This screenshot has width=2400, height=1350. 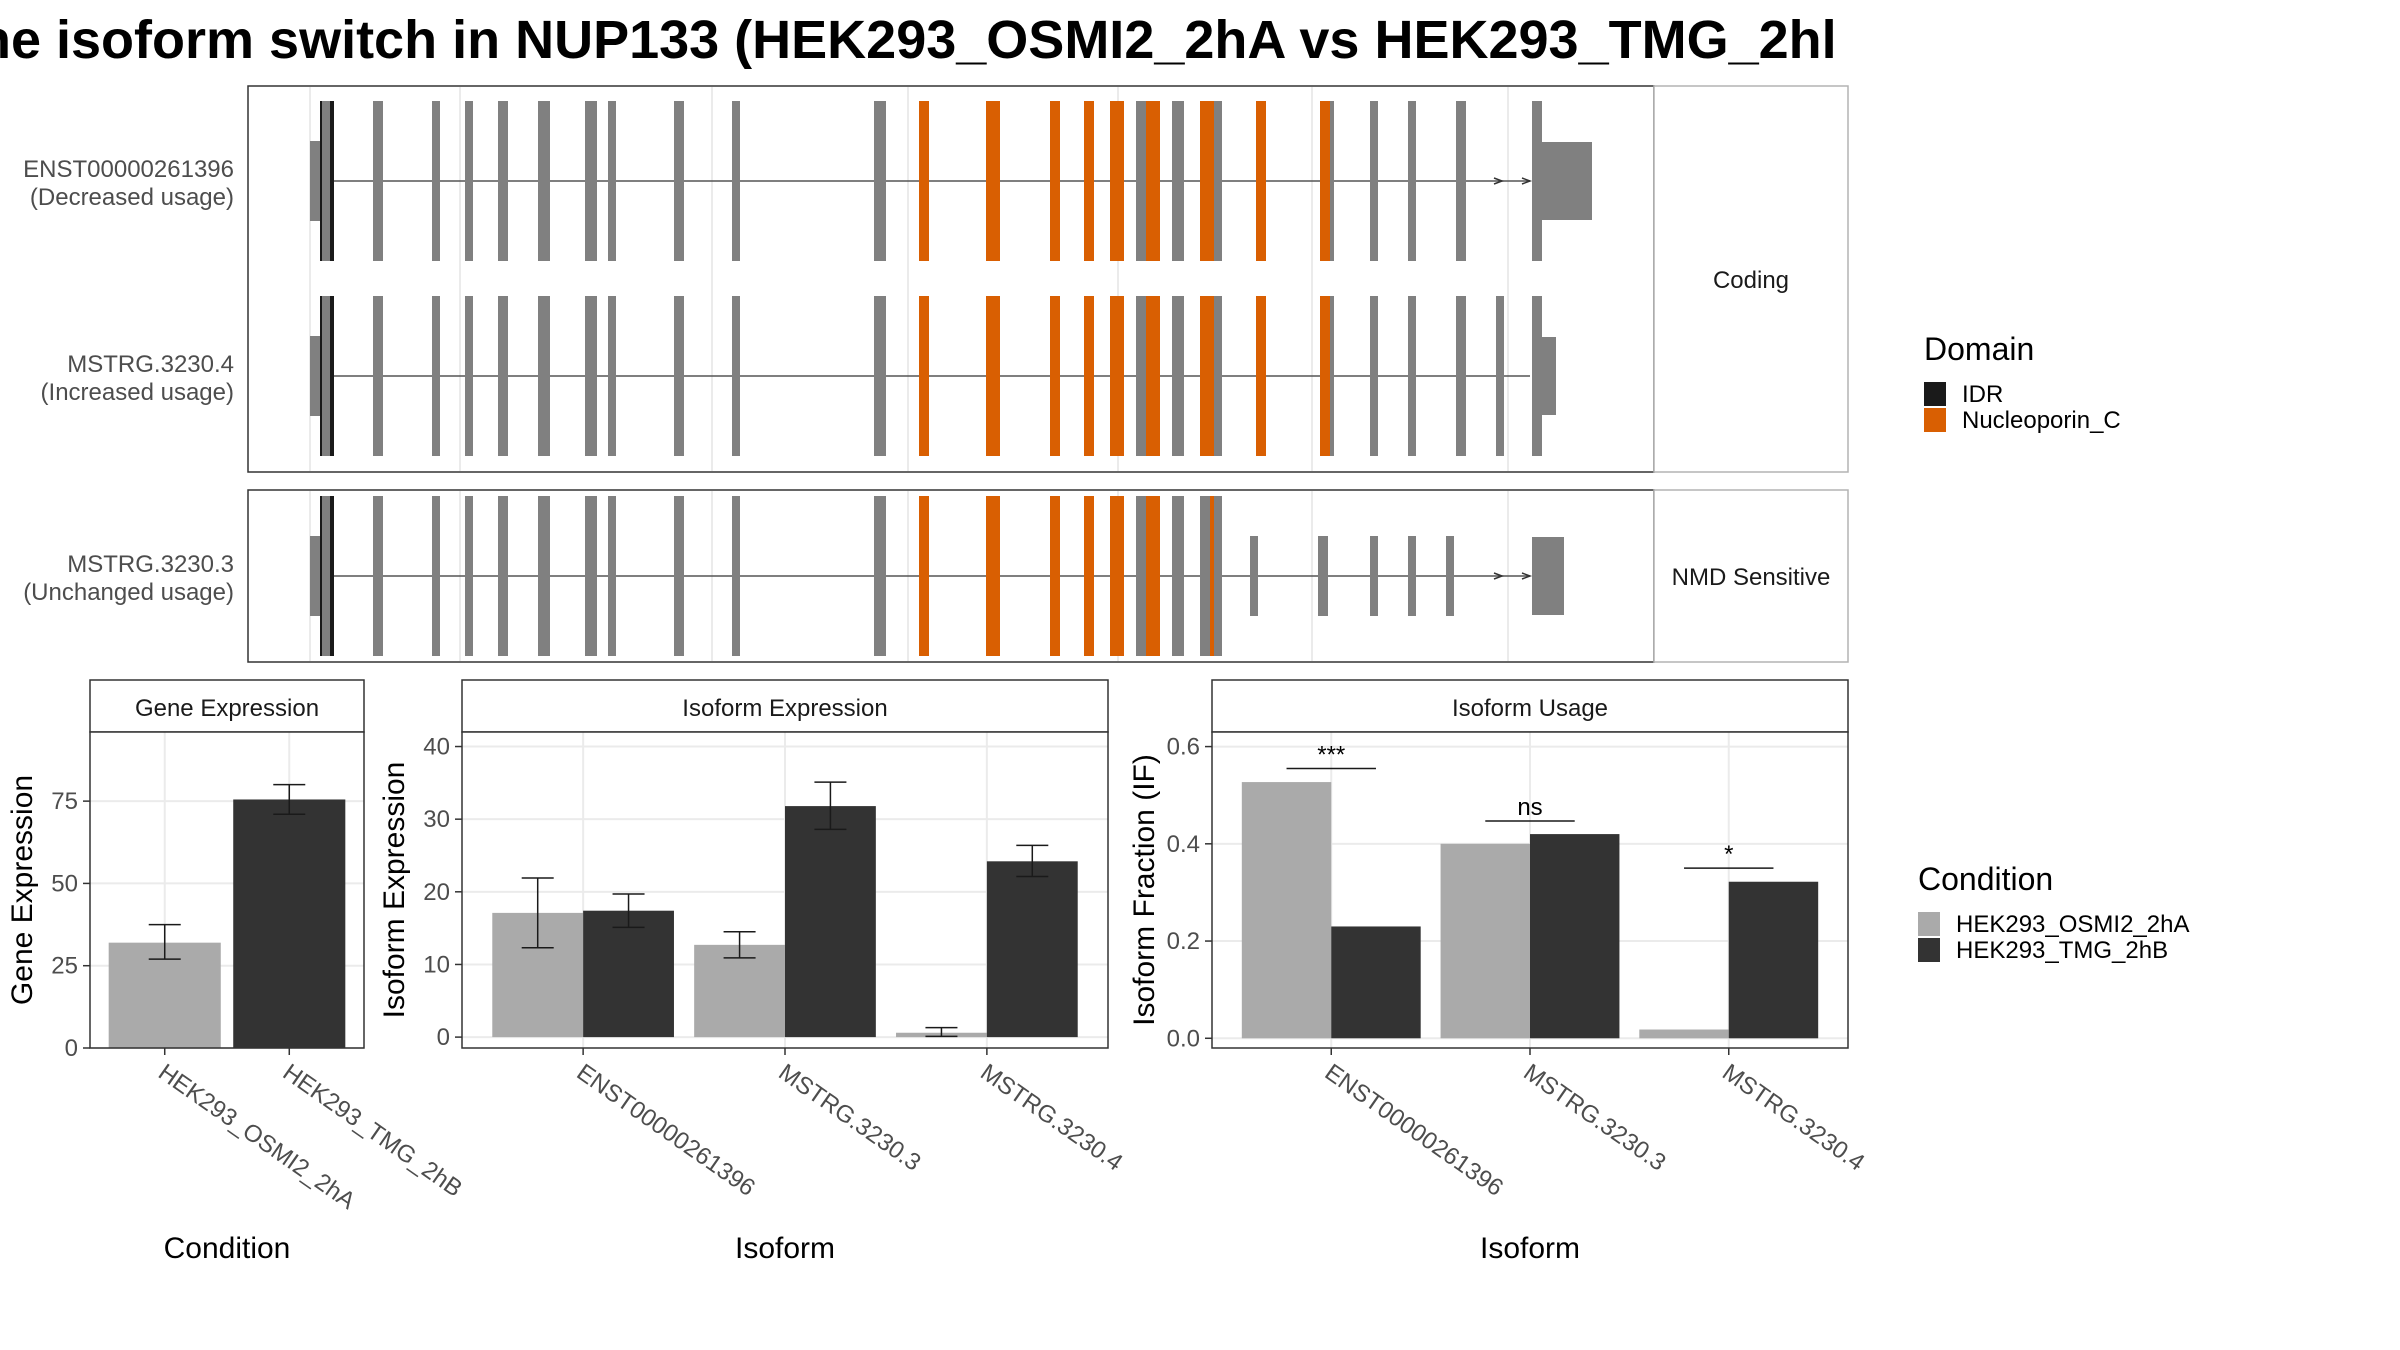 What do you see at coordinates (436, 964) in the screenshot?
I see `chart-2-y-tick-label: 10` at bounding box center [436, 964].